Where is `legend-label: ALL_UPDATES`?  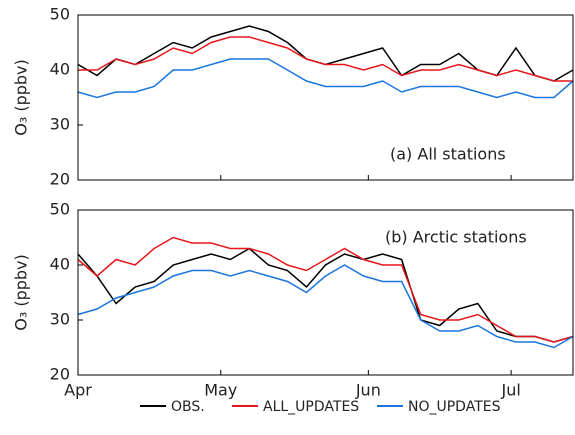
legend-label: ALL_UPDATES is located at coordinates (311, 407).